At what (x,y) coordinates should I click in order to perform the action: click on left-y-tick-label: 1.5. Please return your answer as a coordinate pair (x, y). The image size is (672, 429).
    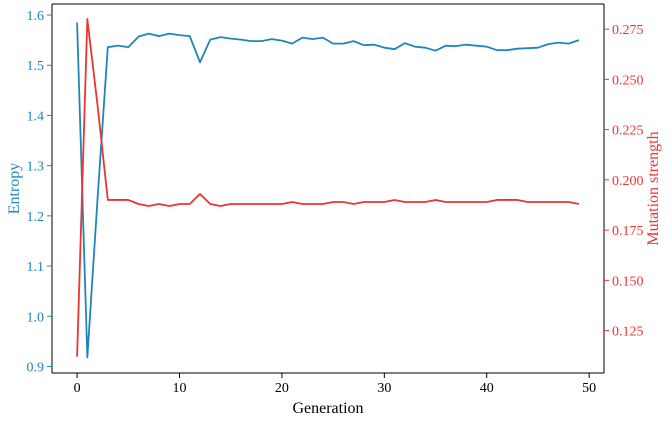
    Looking at the image, I should click on (36, 66).